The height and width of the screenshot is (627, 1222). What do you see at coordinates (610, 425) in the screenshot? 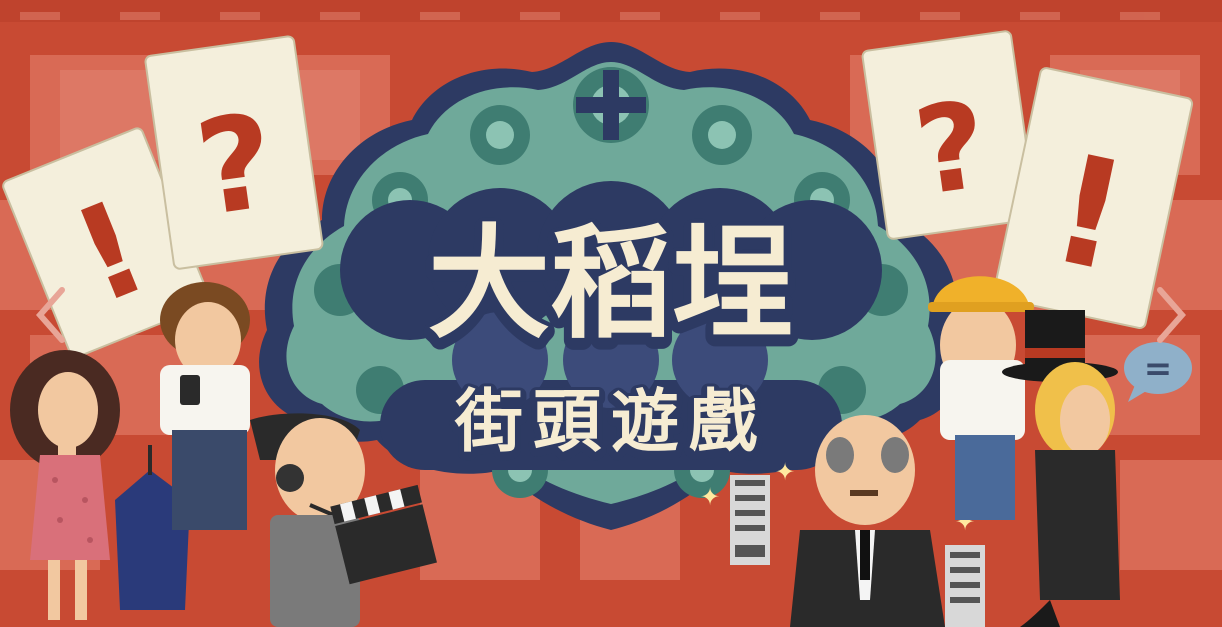
I see `title-sub-outline: 街頭遊戲` at bounding box center [610, 425].